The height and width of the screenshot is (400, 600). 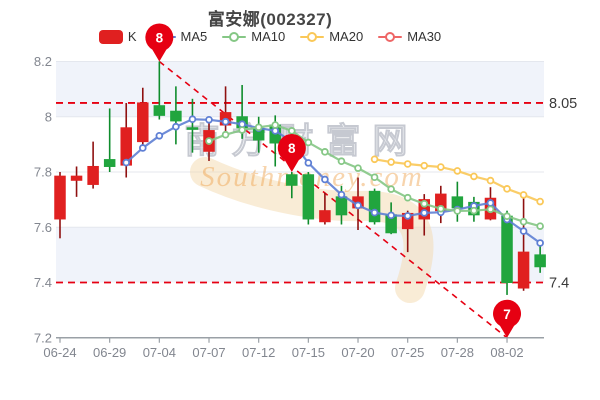 I want to click on x-axis-label: 07-28, so click(x=457, y=352).